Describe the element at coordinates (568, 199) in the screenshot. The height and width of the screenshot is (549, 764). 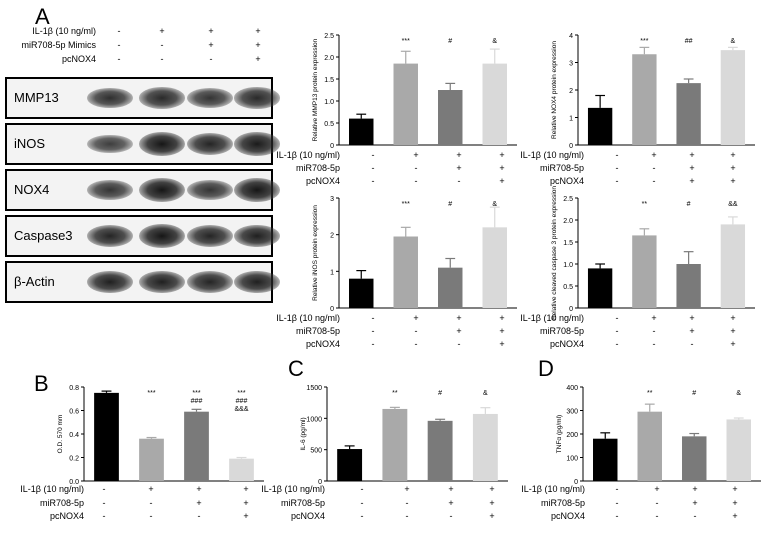
I see `y-tick-label: 2.5` at that location.